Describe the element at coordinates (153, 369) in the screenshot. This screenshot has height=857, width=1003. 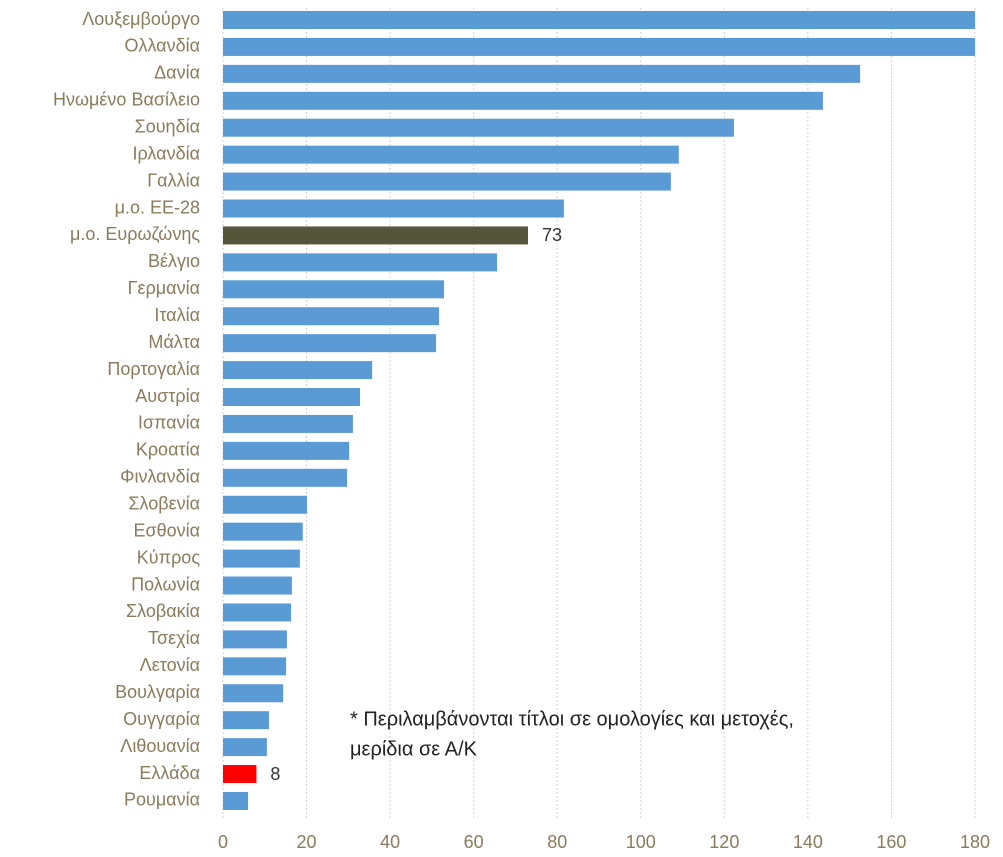
I see `y-tick-label: Πορτογαλία` at that location.